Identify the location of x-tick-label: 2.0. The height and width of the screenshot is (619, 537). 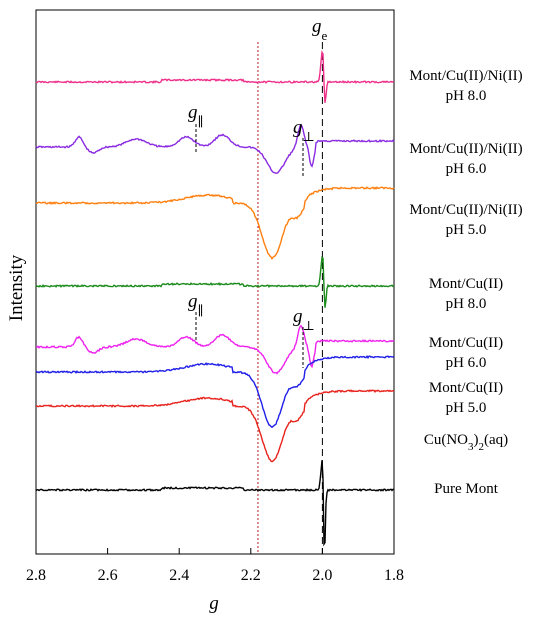
(322, 575).